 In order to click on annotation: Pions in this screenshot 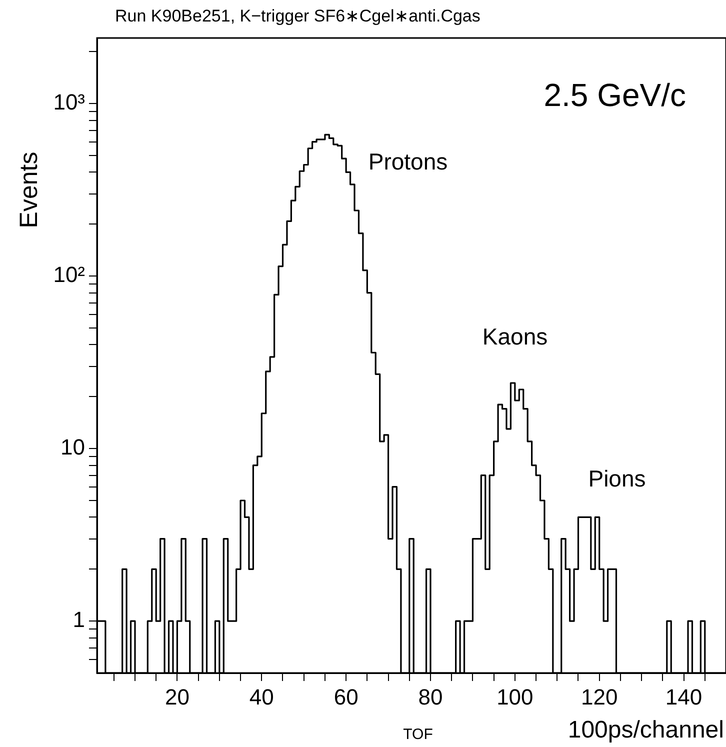, I will do `click(617, 478)`.